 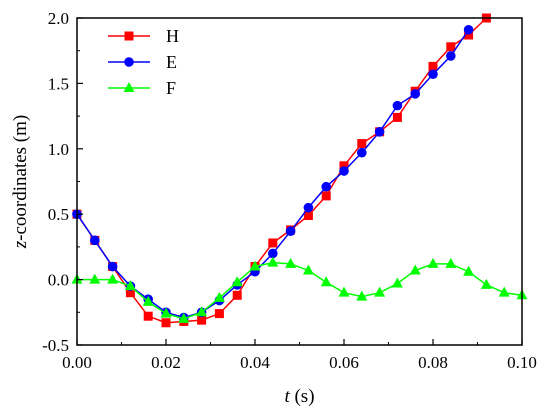 I want to click on x-tick-label: 0.06, so click(x=344, y=362).